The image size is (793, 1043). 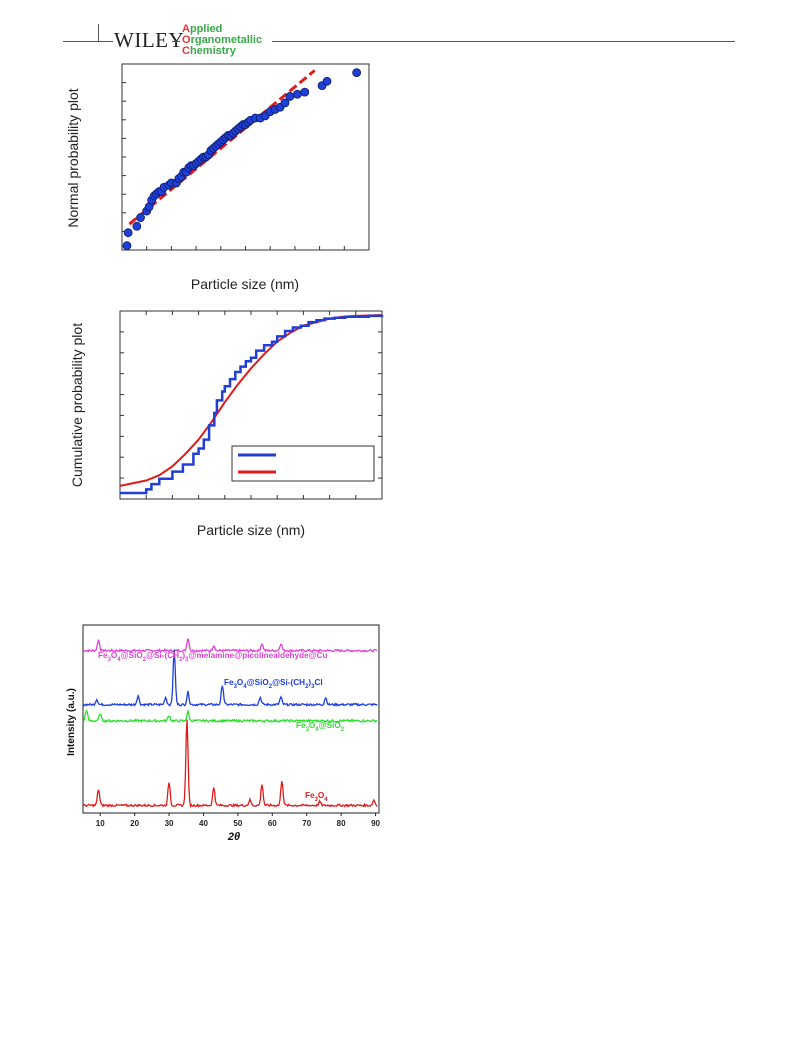 What do you see at coordinates (272, 823) in the screenshot?
I see `x-tick-label: 60` at bounding box center [272, 823].